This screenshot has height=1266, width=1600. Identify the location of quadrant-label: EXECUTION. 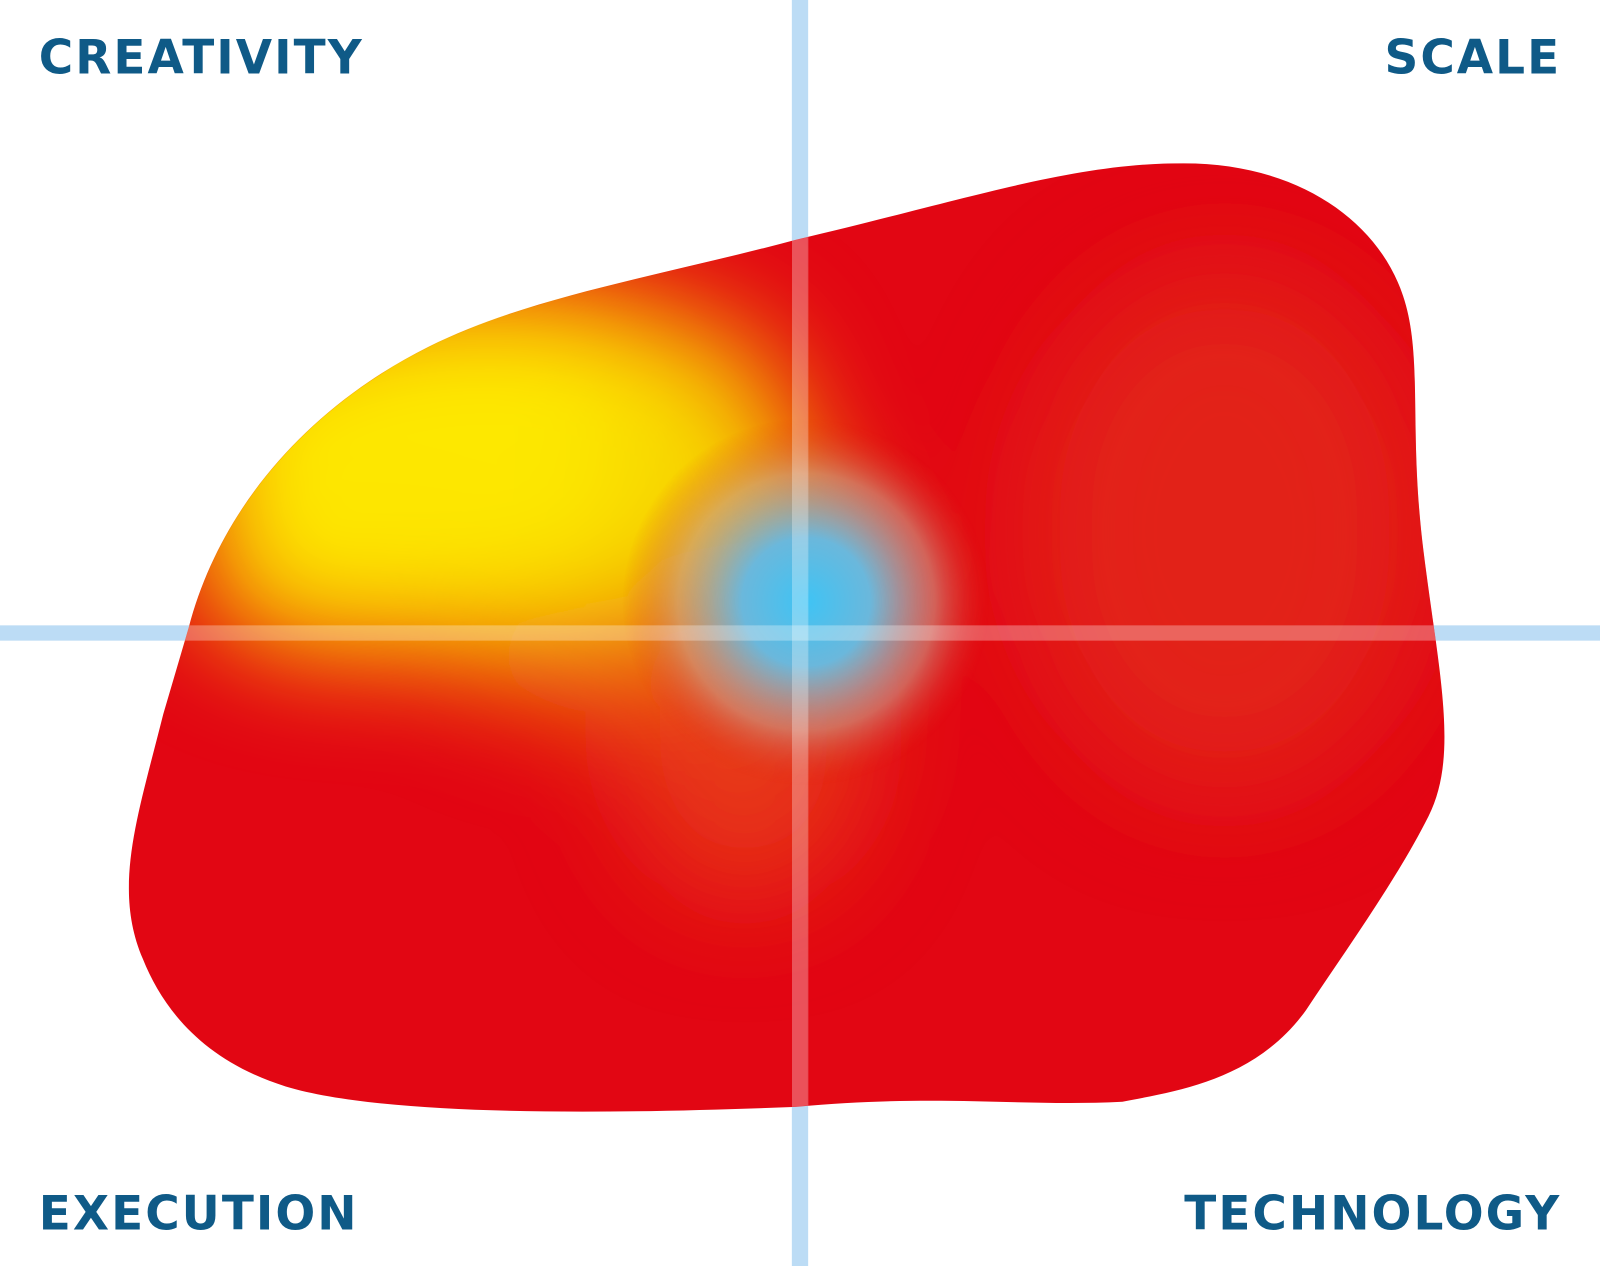
(199, 1213).